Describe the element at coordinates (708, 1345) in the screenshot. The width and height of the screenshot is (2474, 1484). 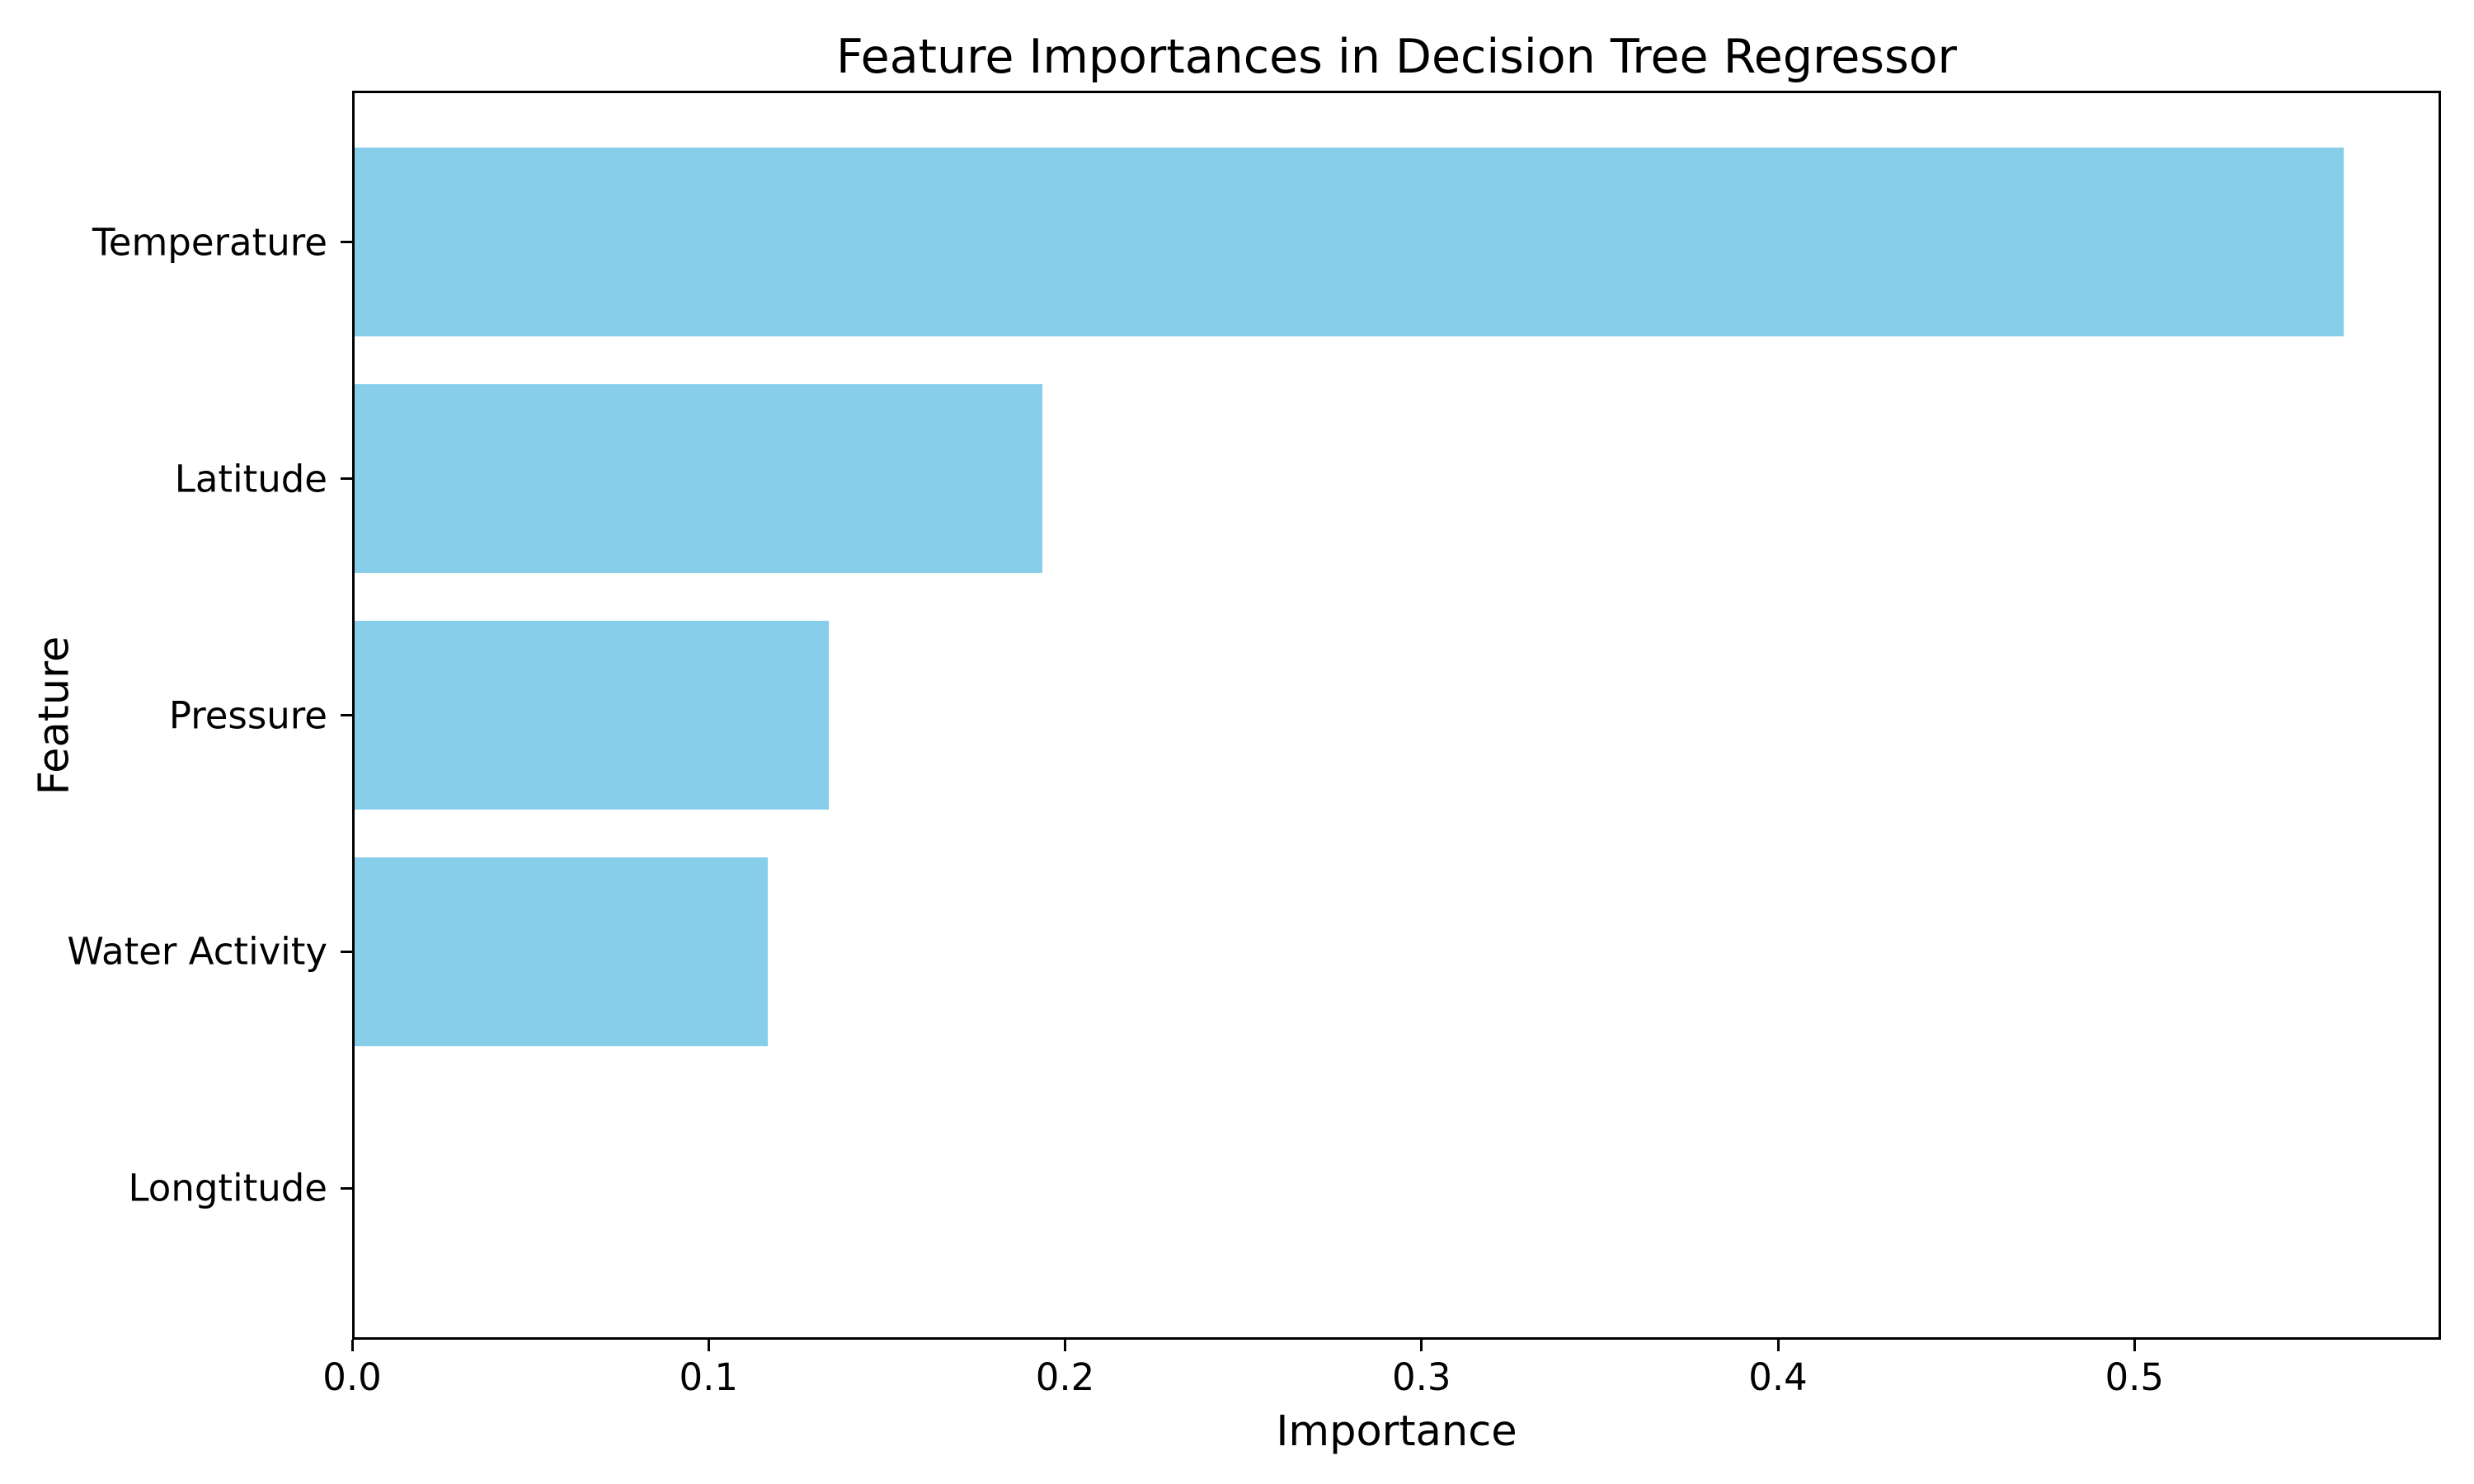
I see `x-tick-mark-0.1` at that location.